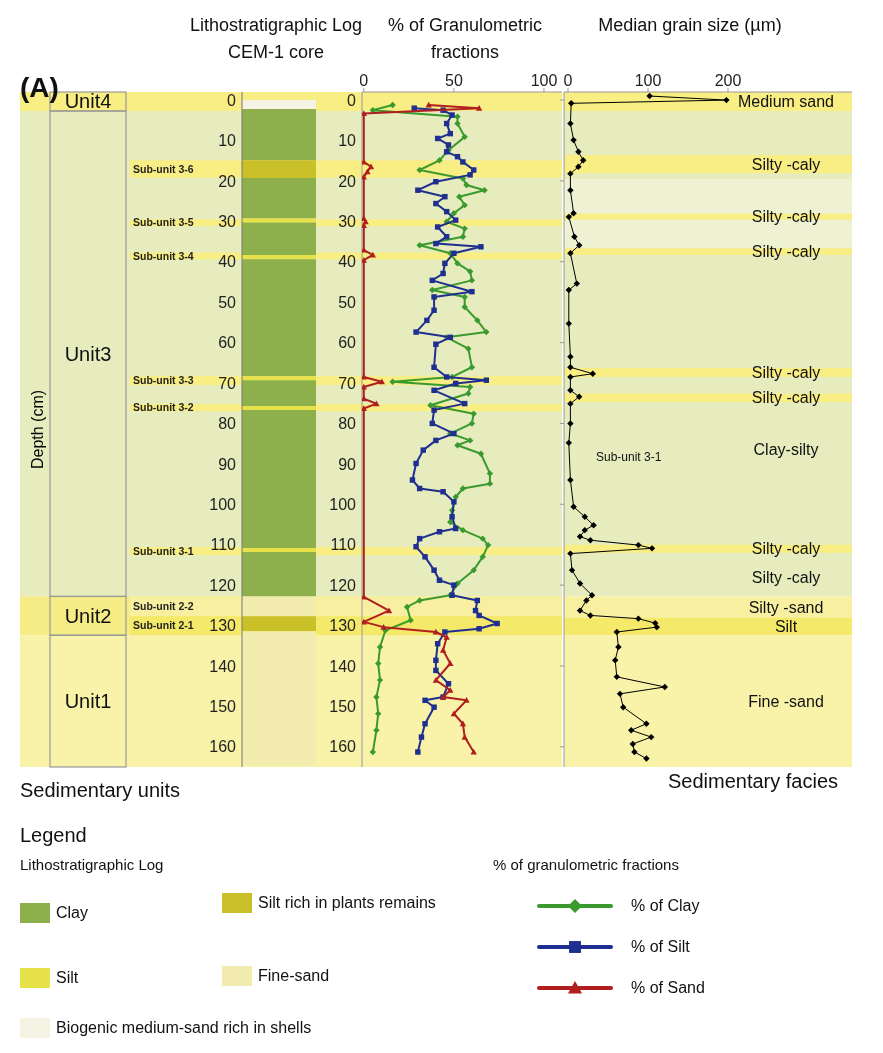 The height and width of the screenshot is (1053, 883). I want to click on text: (A), so click(39, 88).